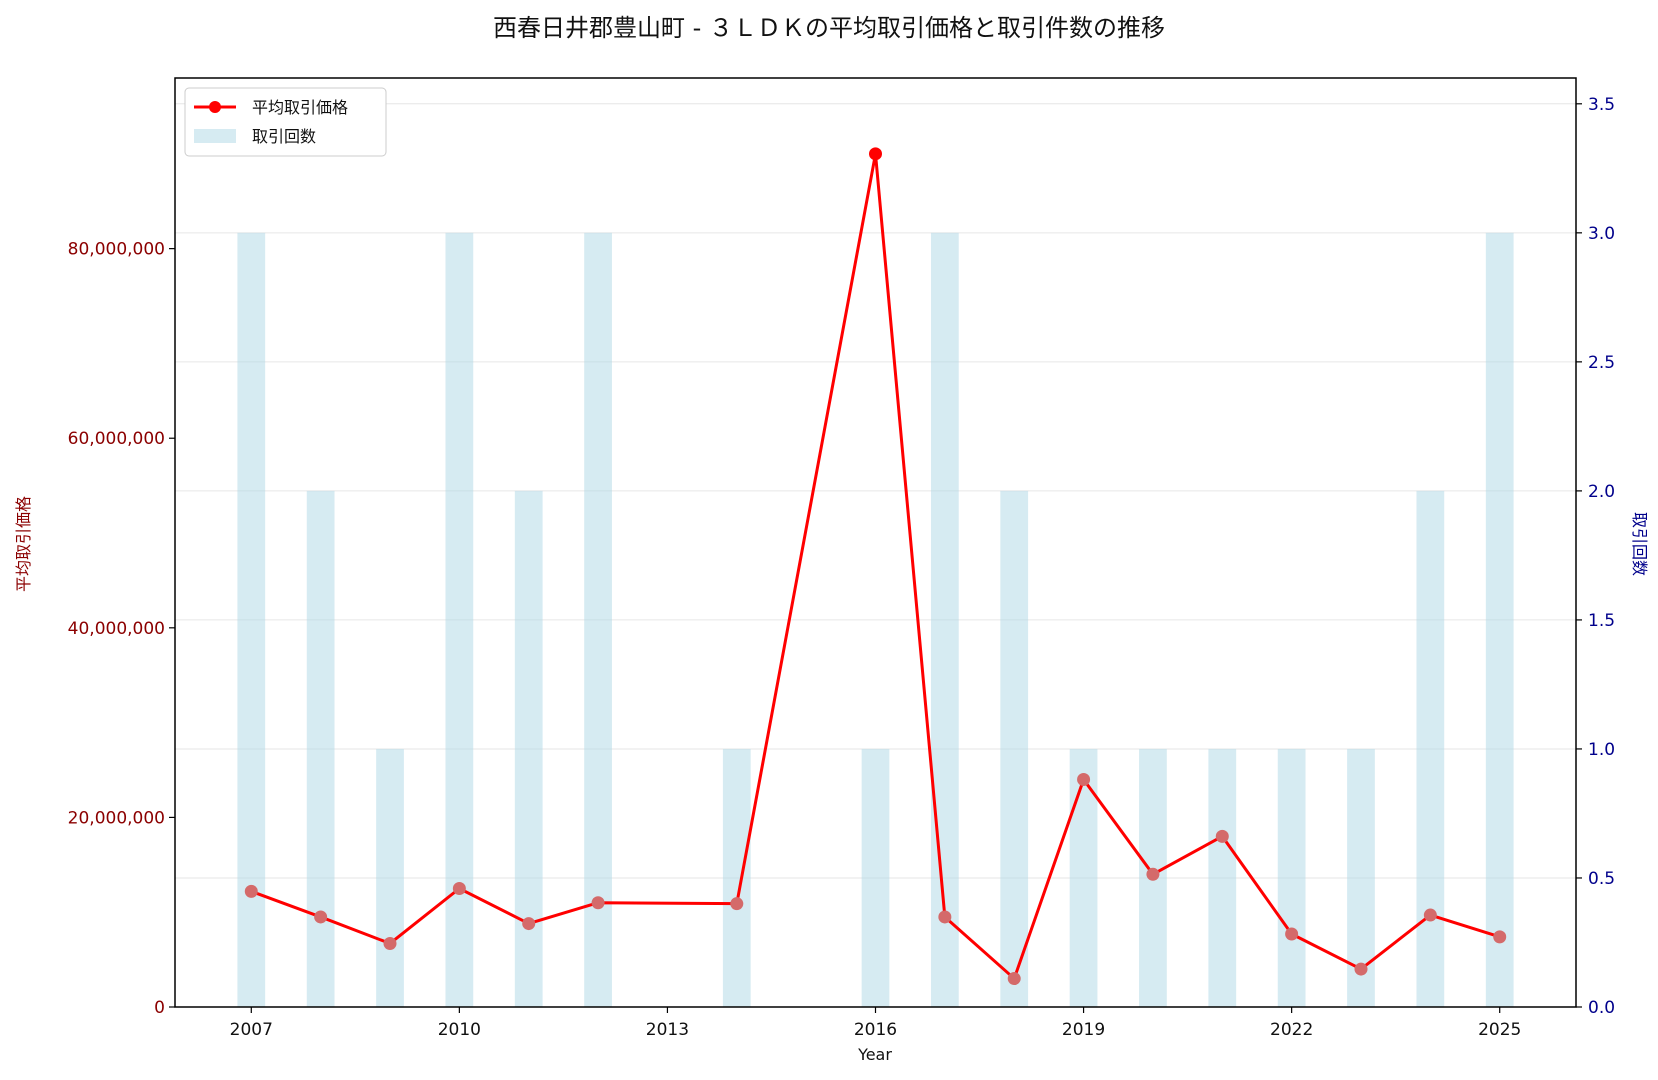  What do you see at coordinates (667, 1030) in the screenshot?
I see `x-tick-label: 2013` at bounding box center [667, 1030].